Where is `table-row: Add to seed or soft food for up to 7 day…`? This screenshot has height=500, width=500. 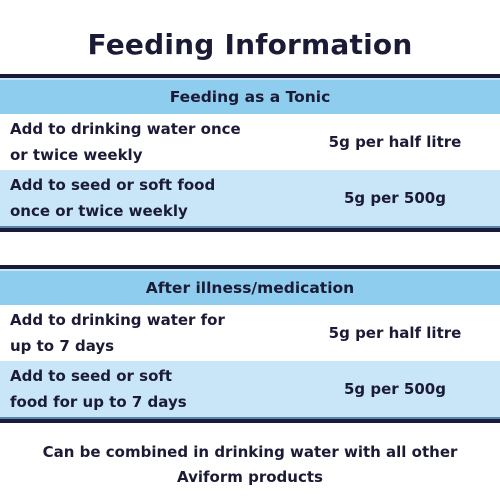 table-row: Add to seed or soft food for up to 7 day… is located at coordinates (250, 389).